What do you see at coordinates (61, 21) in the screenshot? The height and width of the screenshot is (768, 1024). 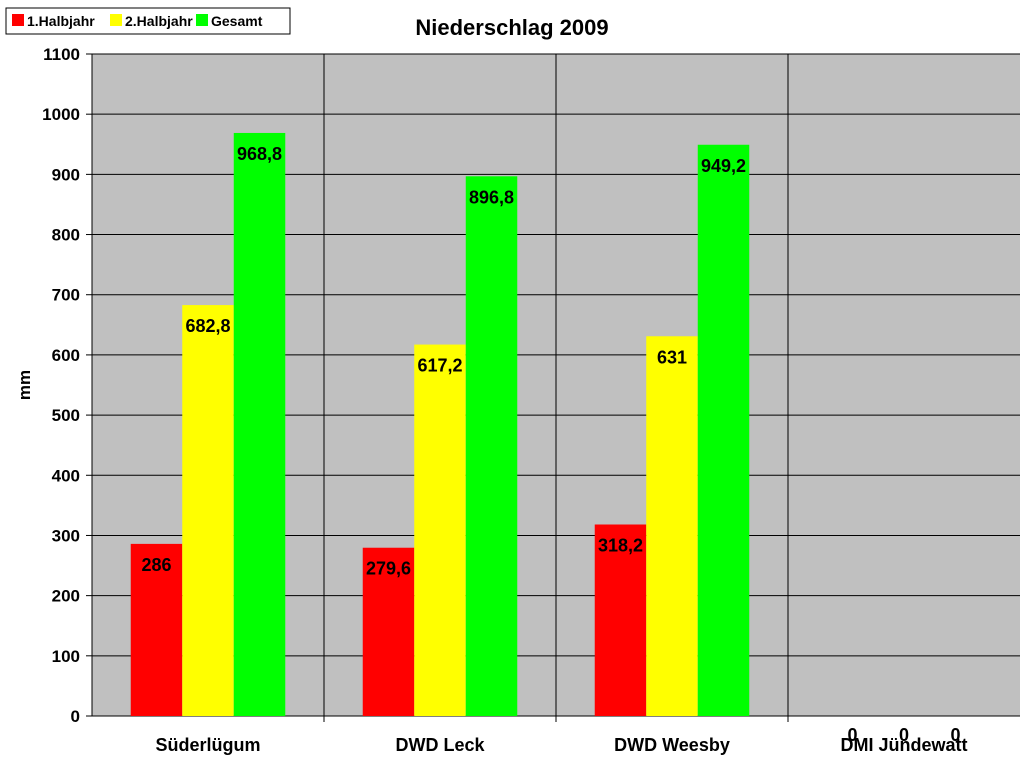 I see `legend-label-1.Halbjahr: 1.Halbjahr` at bounding box center [61, 21].